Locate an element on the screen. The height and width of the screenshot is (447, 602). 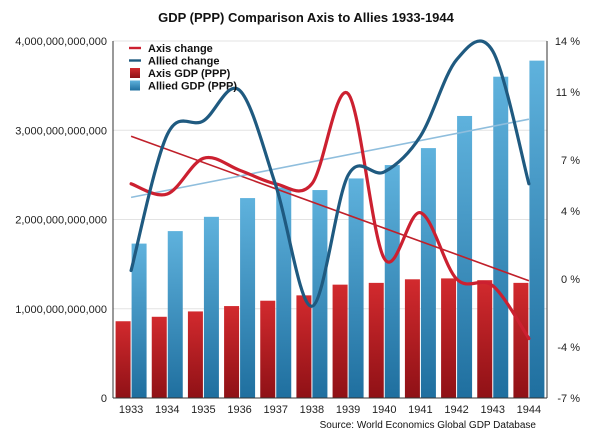
x-tick-label: 1936 is located at coordinates (239, 410).